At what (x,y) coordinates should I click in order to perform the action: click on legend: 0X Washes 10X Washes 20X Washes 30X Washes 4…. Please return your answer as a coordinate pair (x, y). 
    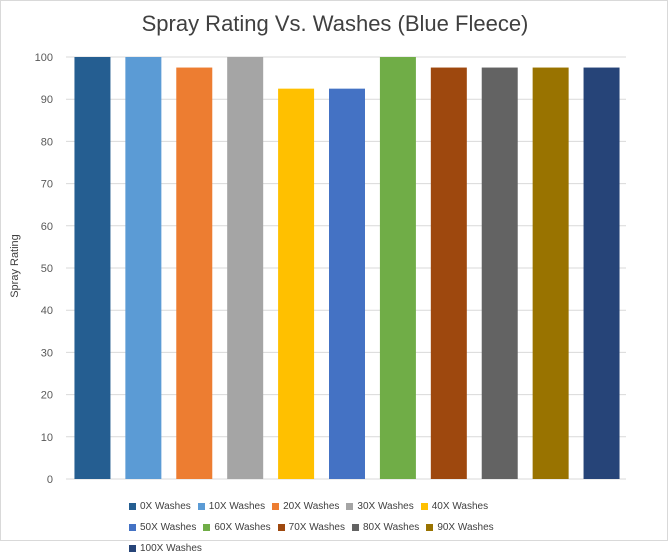
    Looking at the image, I should click on (344, 527).